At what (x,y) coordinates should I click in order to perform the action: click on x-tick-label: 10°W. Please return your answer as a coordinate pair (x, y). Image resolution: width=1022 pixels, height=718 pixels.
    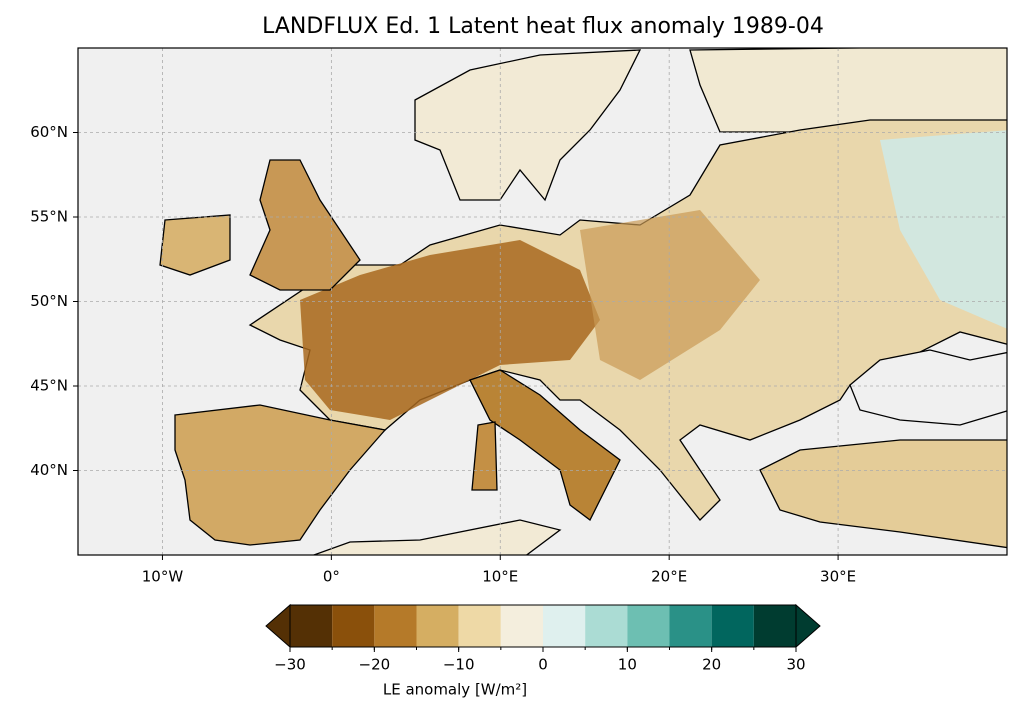
    Looking at the image, I should click on (163, 577).